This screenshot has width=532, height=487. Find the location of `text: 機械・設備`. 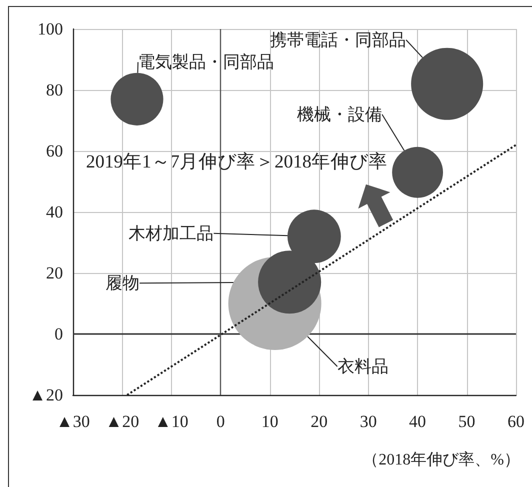

text: 機械・設備 is located at coordinates (339, 114).